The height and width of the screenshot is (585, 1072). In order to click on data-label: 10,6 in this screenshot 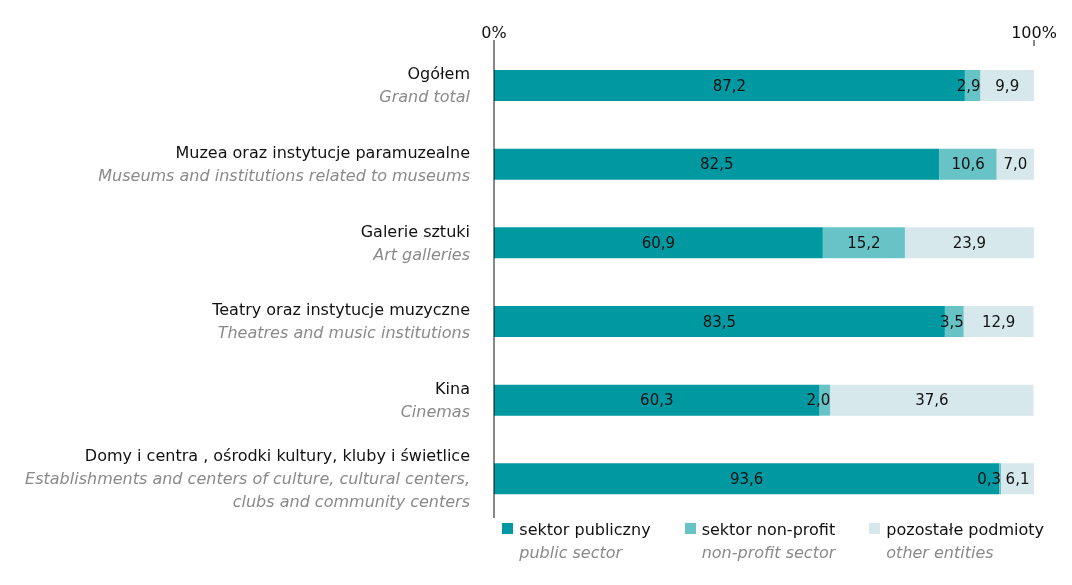, I will do `click(968, 164)`.